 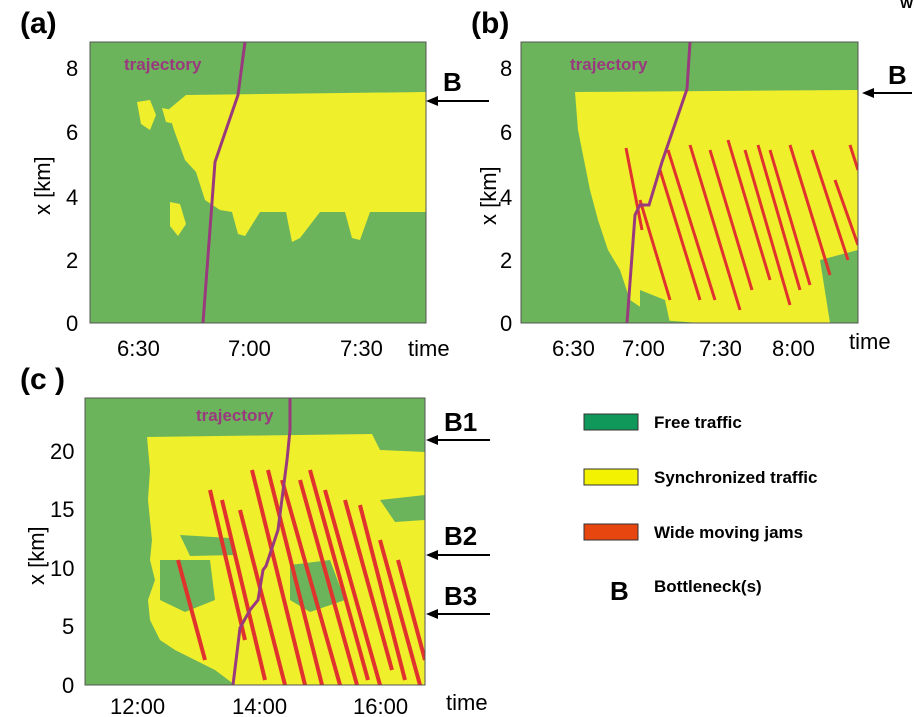 What do you see at coordinates (897, 75) in the screenshot?
I see `panel-b-bottleneck-label: B` at bounding box center [897, 75].